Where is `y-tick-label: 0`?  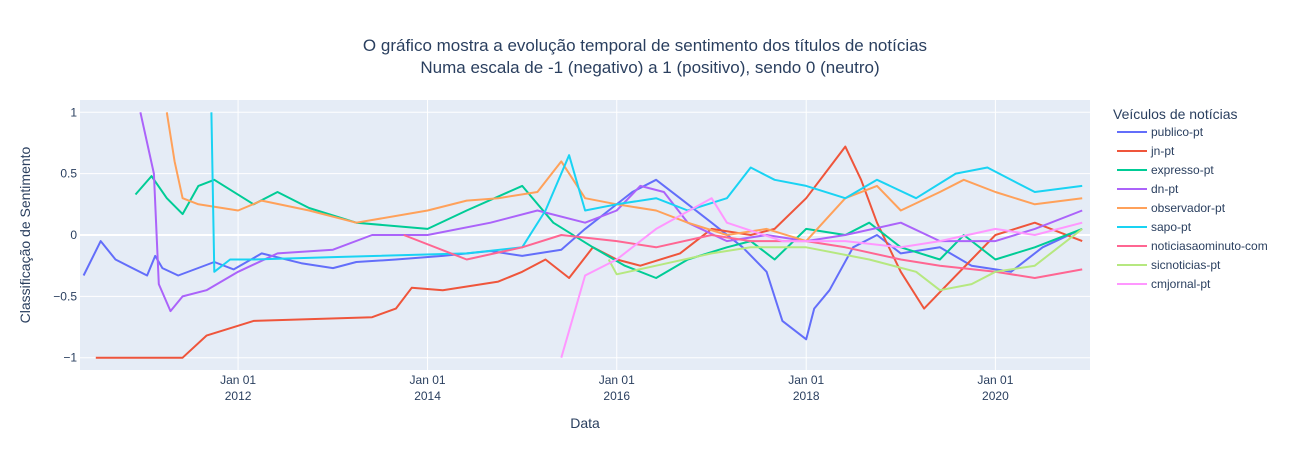 y-tick-label: 0 is located at coordinates (73, 235).